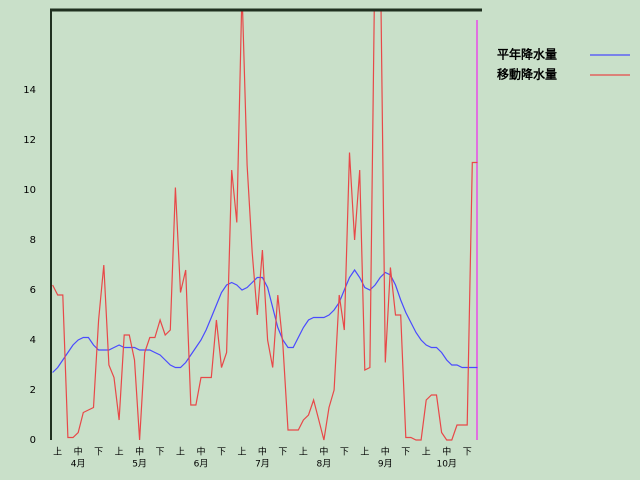 The image size is (640, 480). What do you see at coordinates (33, 340) in the screenshot?
I see `y-tick-label: 4` at bounding box center [33, 340].